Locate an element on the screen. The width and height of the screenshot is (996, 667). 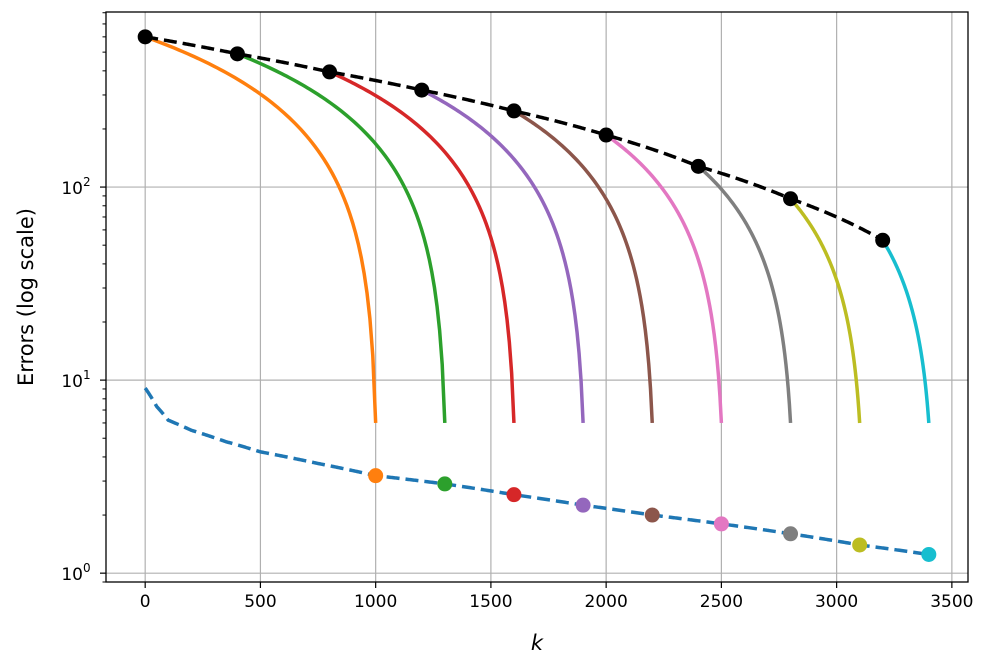
x-axis-label: k is located at coordinates (537, 643).